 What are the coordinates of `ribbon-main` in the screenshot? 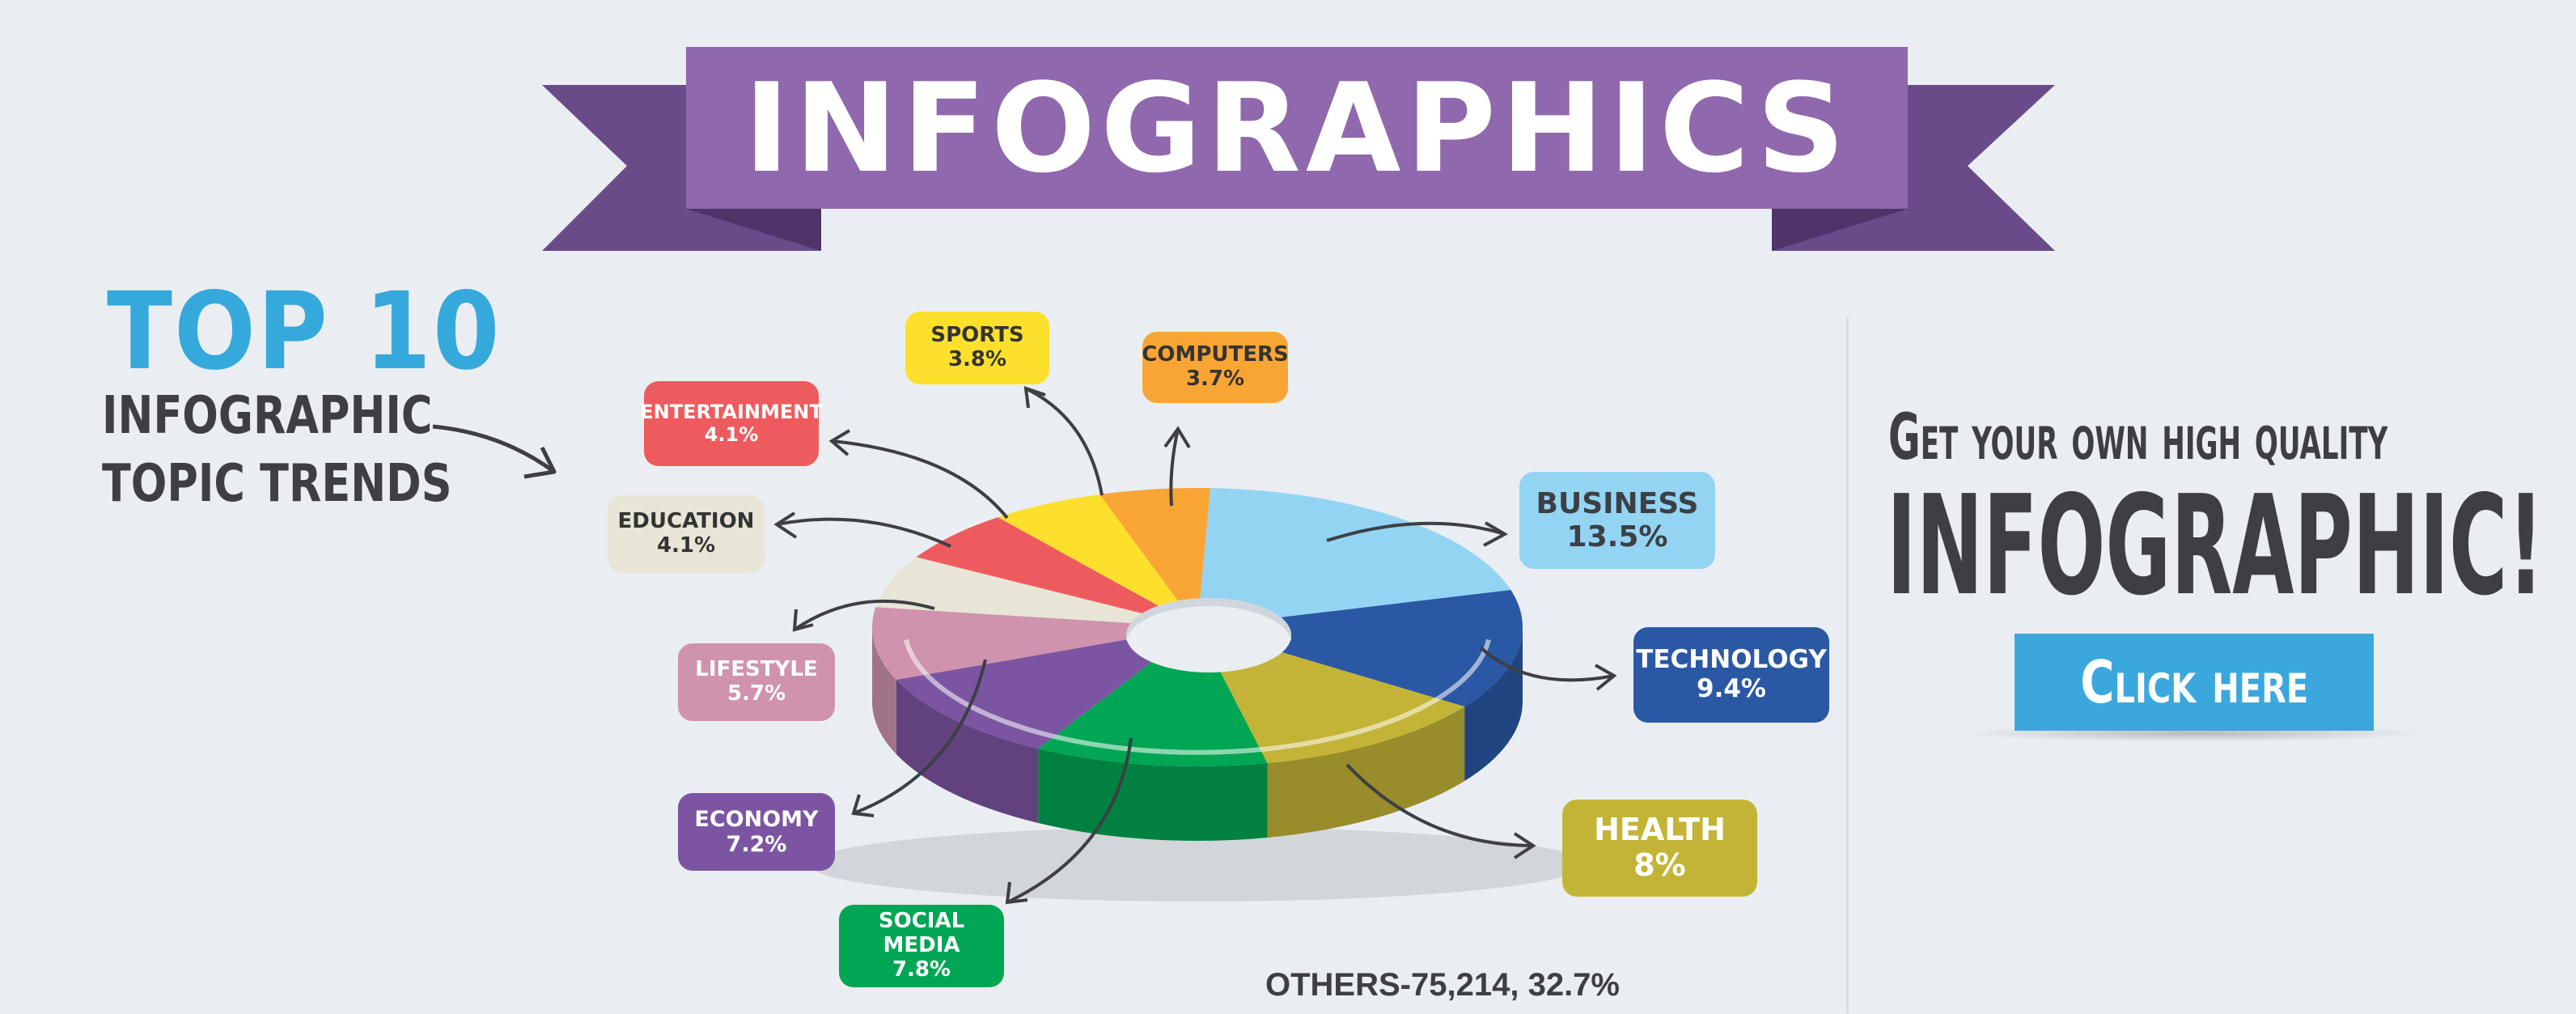 It's located at (1297, 128).